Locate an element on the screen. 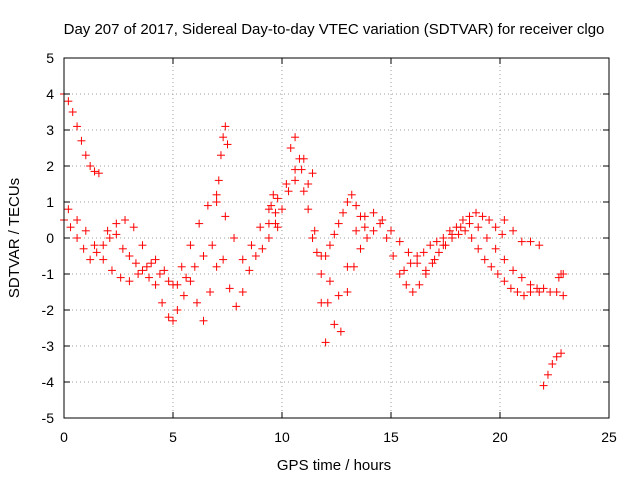 Image resolution: width=640 pixels, height=480 pixels. y-tick-label: 2 is located at coordinates (50, 166).